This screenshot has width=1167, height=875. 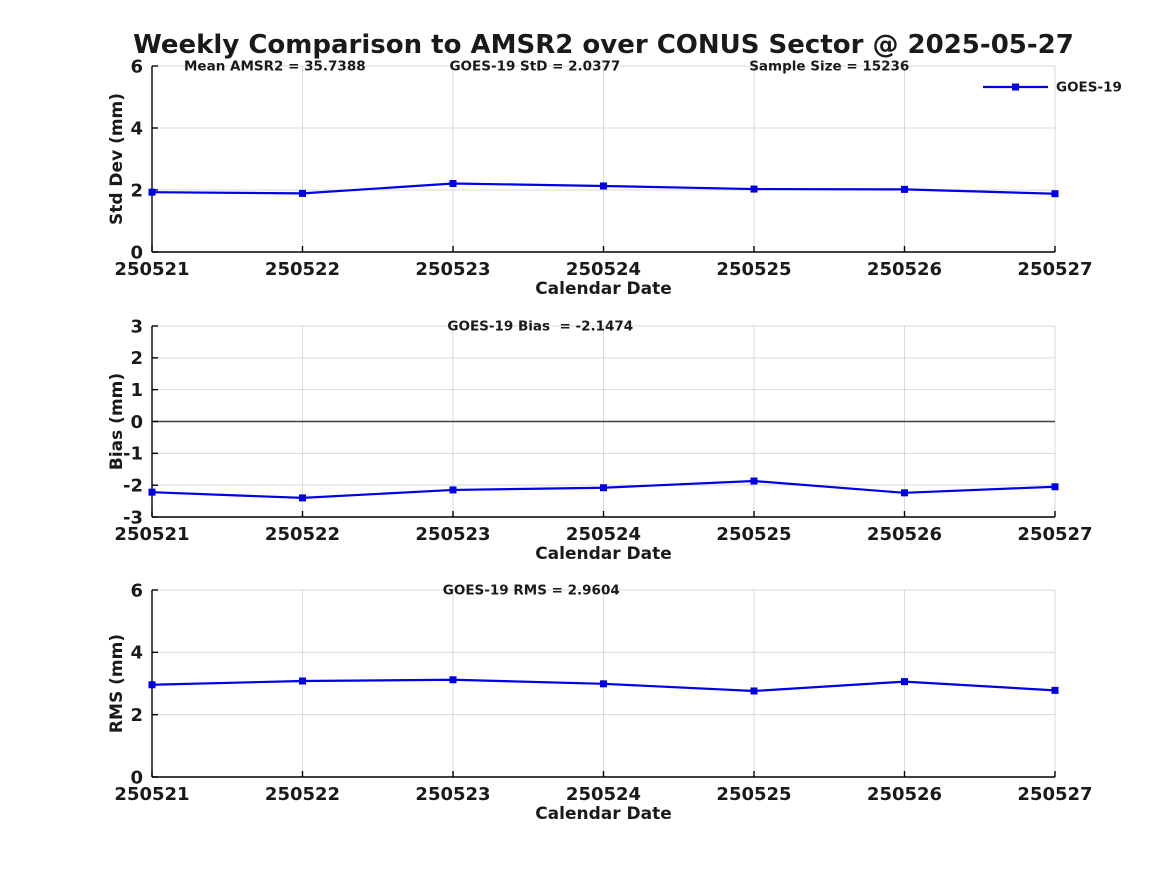 What do you see at coordinates (534, 67) in the screenshot?
I see `stat-annotation: GOES-19 StD = 2.0377` at bounding box center [534, 67].